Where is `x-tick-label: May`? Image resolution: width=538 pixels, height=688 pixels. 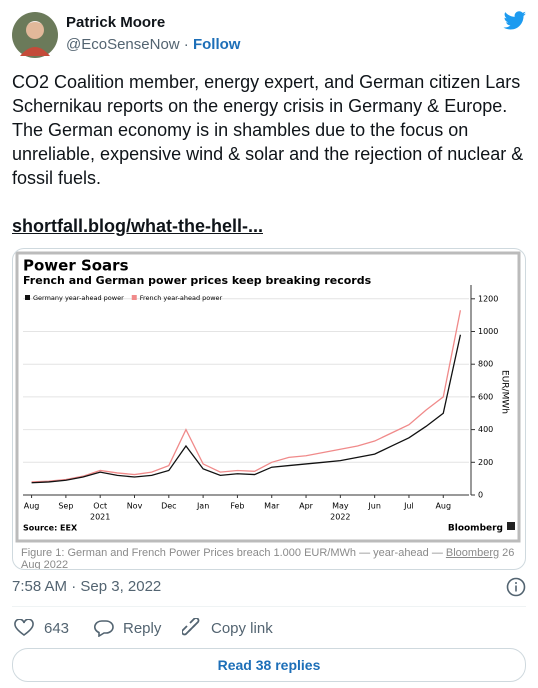 x-tick-label: May is located at coordinates (340, 506).